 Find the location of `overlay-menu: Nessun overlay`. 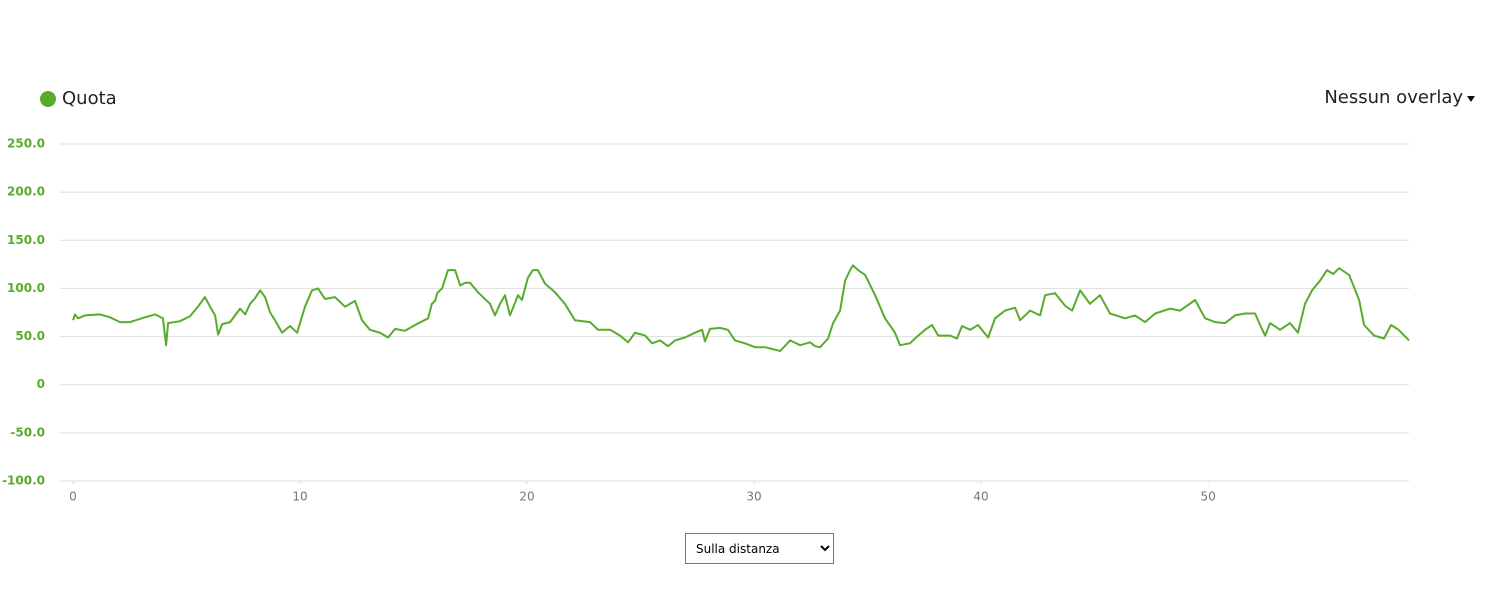

overlay-menu: Nessun overlay is located at coordinates (1400, 97).